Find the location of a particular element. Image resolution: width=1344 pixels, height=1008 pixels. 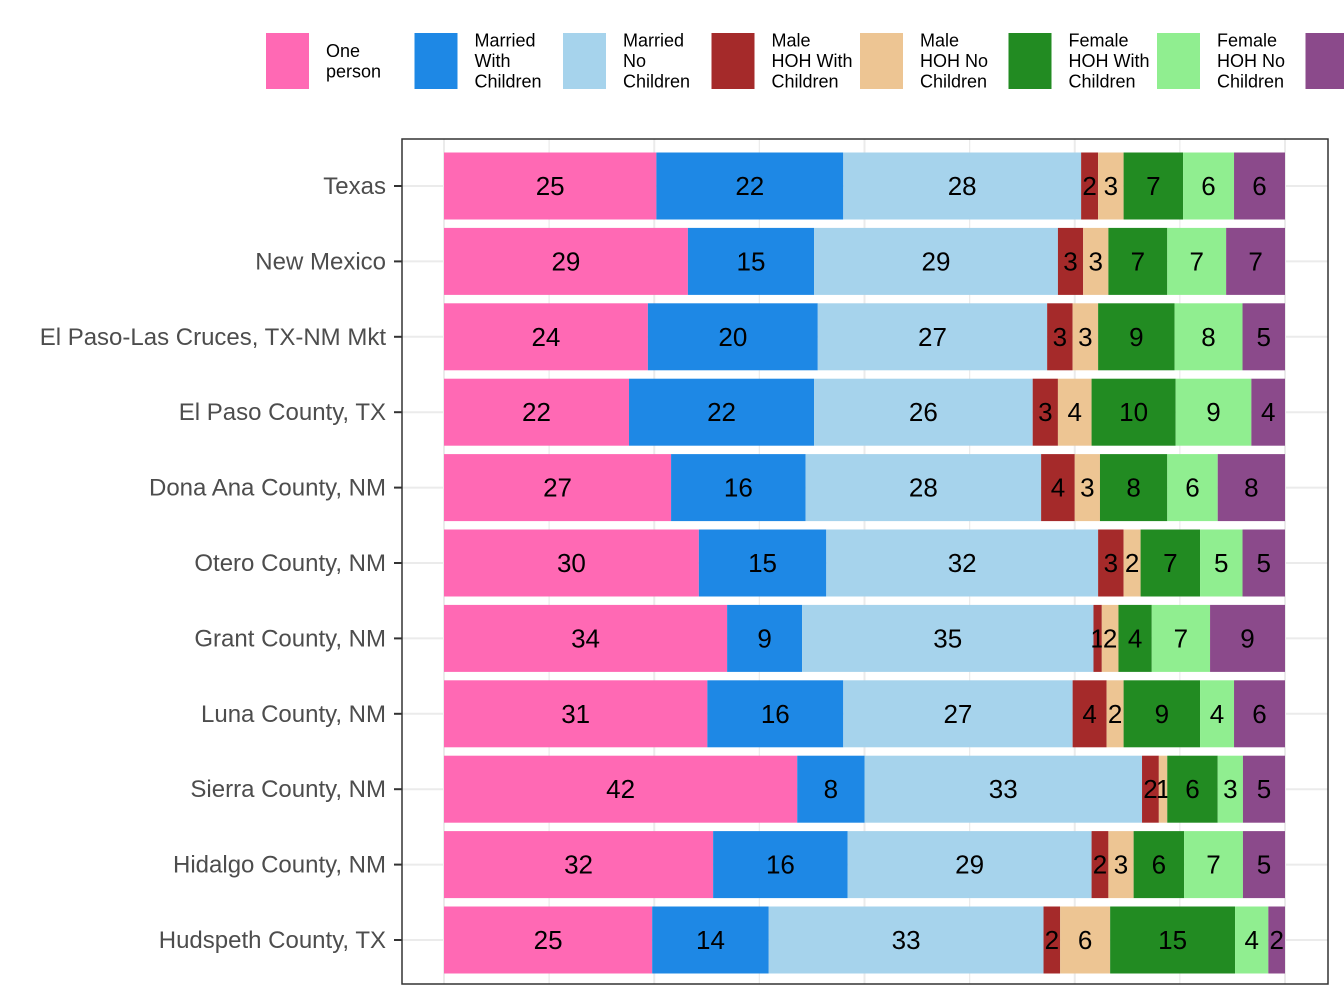

data-label: 24 is located at coordinates (545, 337).